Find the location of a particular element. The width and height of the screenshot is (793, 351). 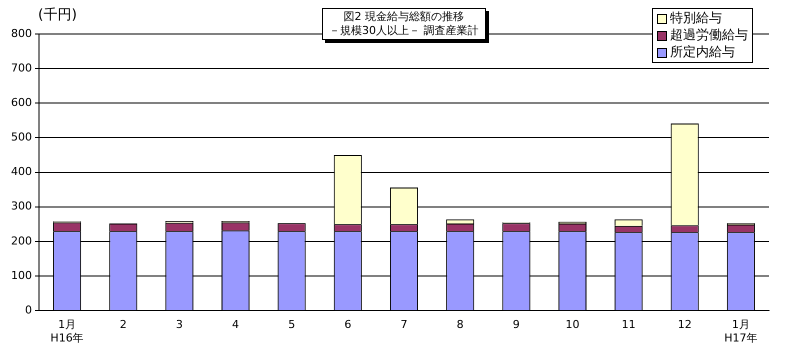

legend-label: 特別給与 is located at coordinates (696, 18).